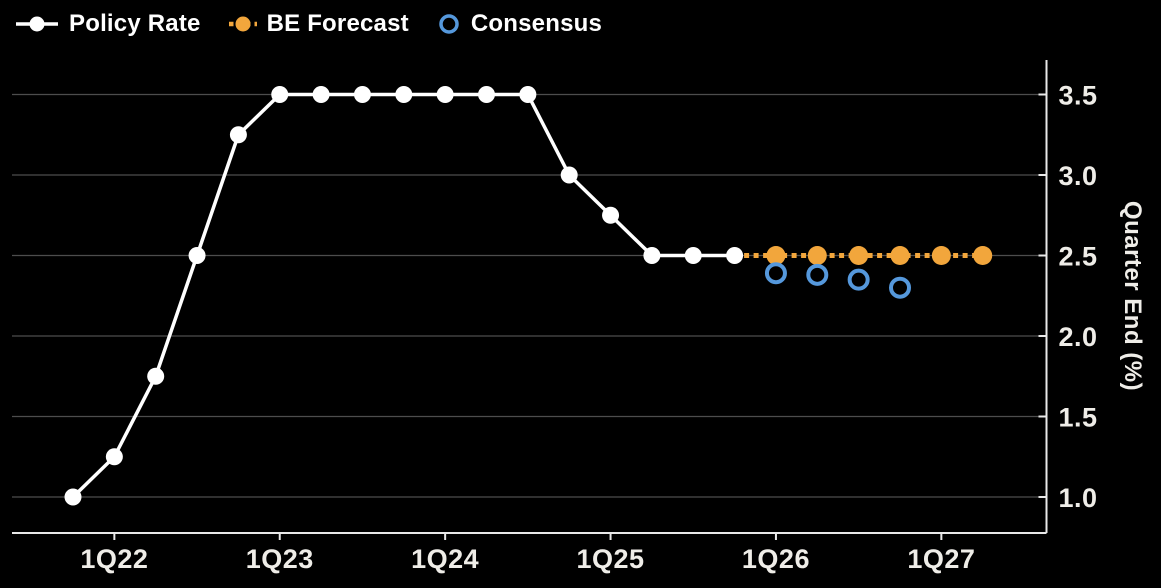 The height and width of the screenshot is (588, 1161). Describe the element at coordinates (337, 23) in the screenshot. I see `legend-label-be-forecast: BE Forecast` at that location.